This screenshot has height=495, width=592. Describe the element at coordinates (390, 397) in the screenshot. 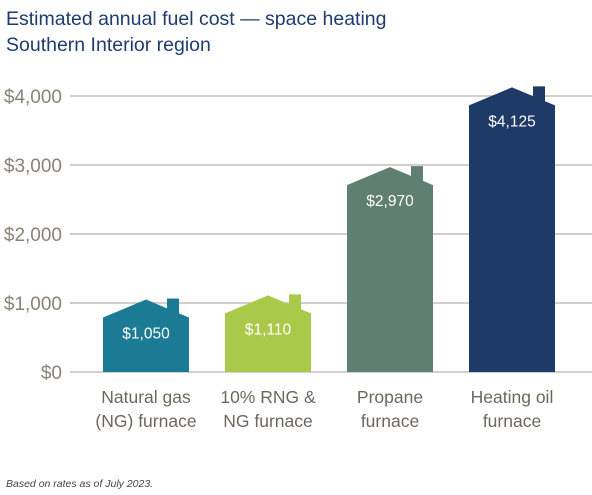

I see `category-label: Propane` at that location.